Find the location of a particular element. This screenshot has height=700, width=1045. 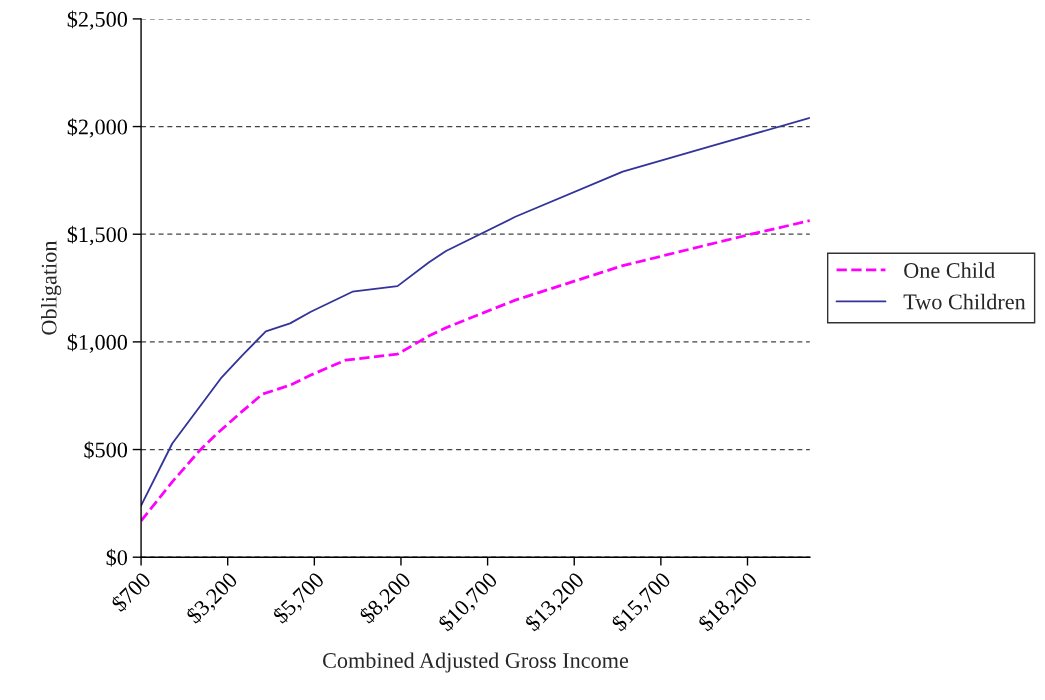

x-axis-title: Combined Adjusted Gross Income is located at coordinates (476, 662).